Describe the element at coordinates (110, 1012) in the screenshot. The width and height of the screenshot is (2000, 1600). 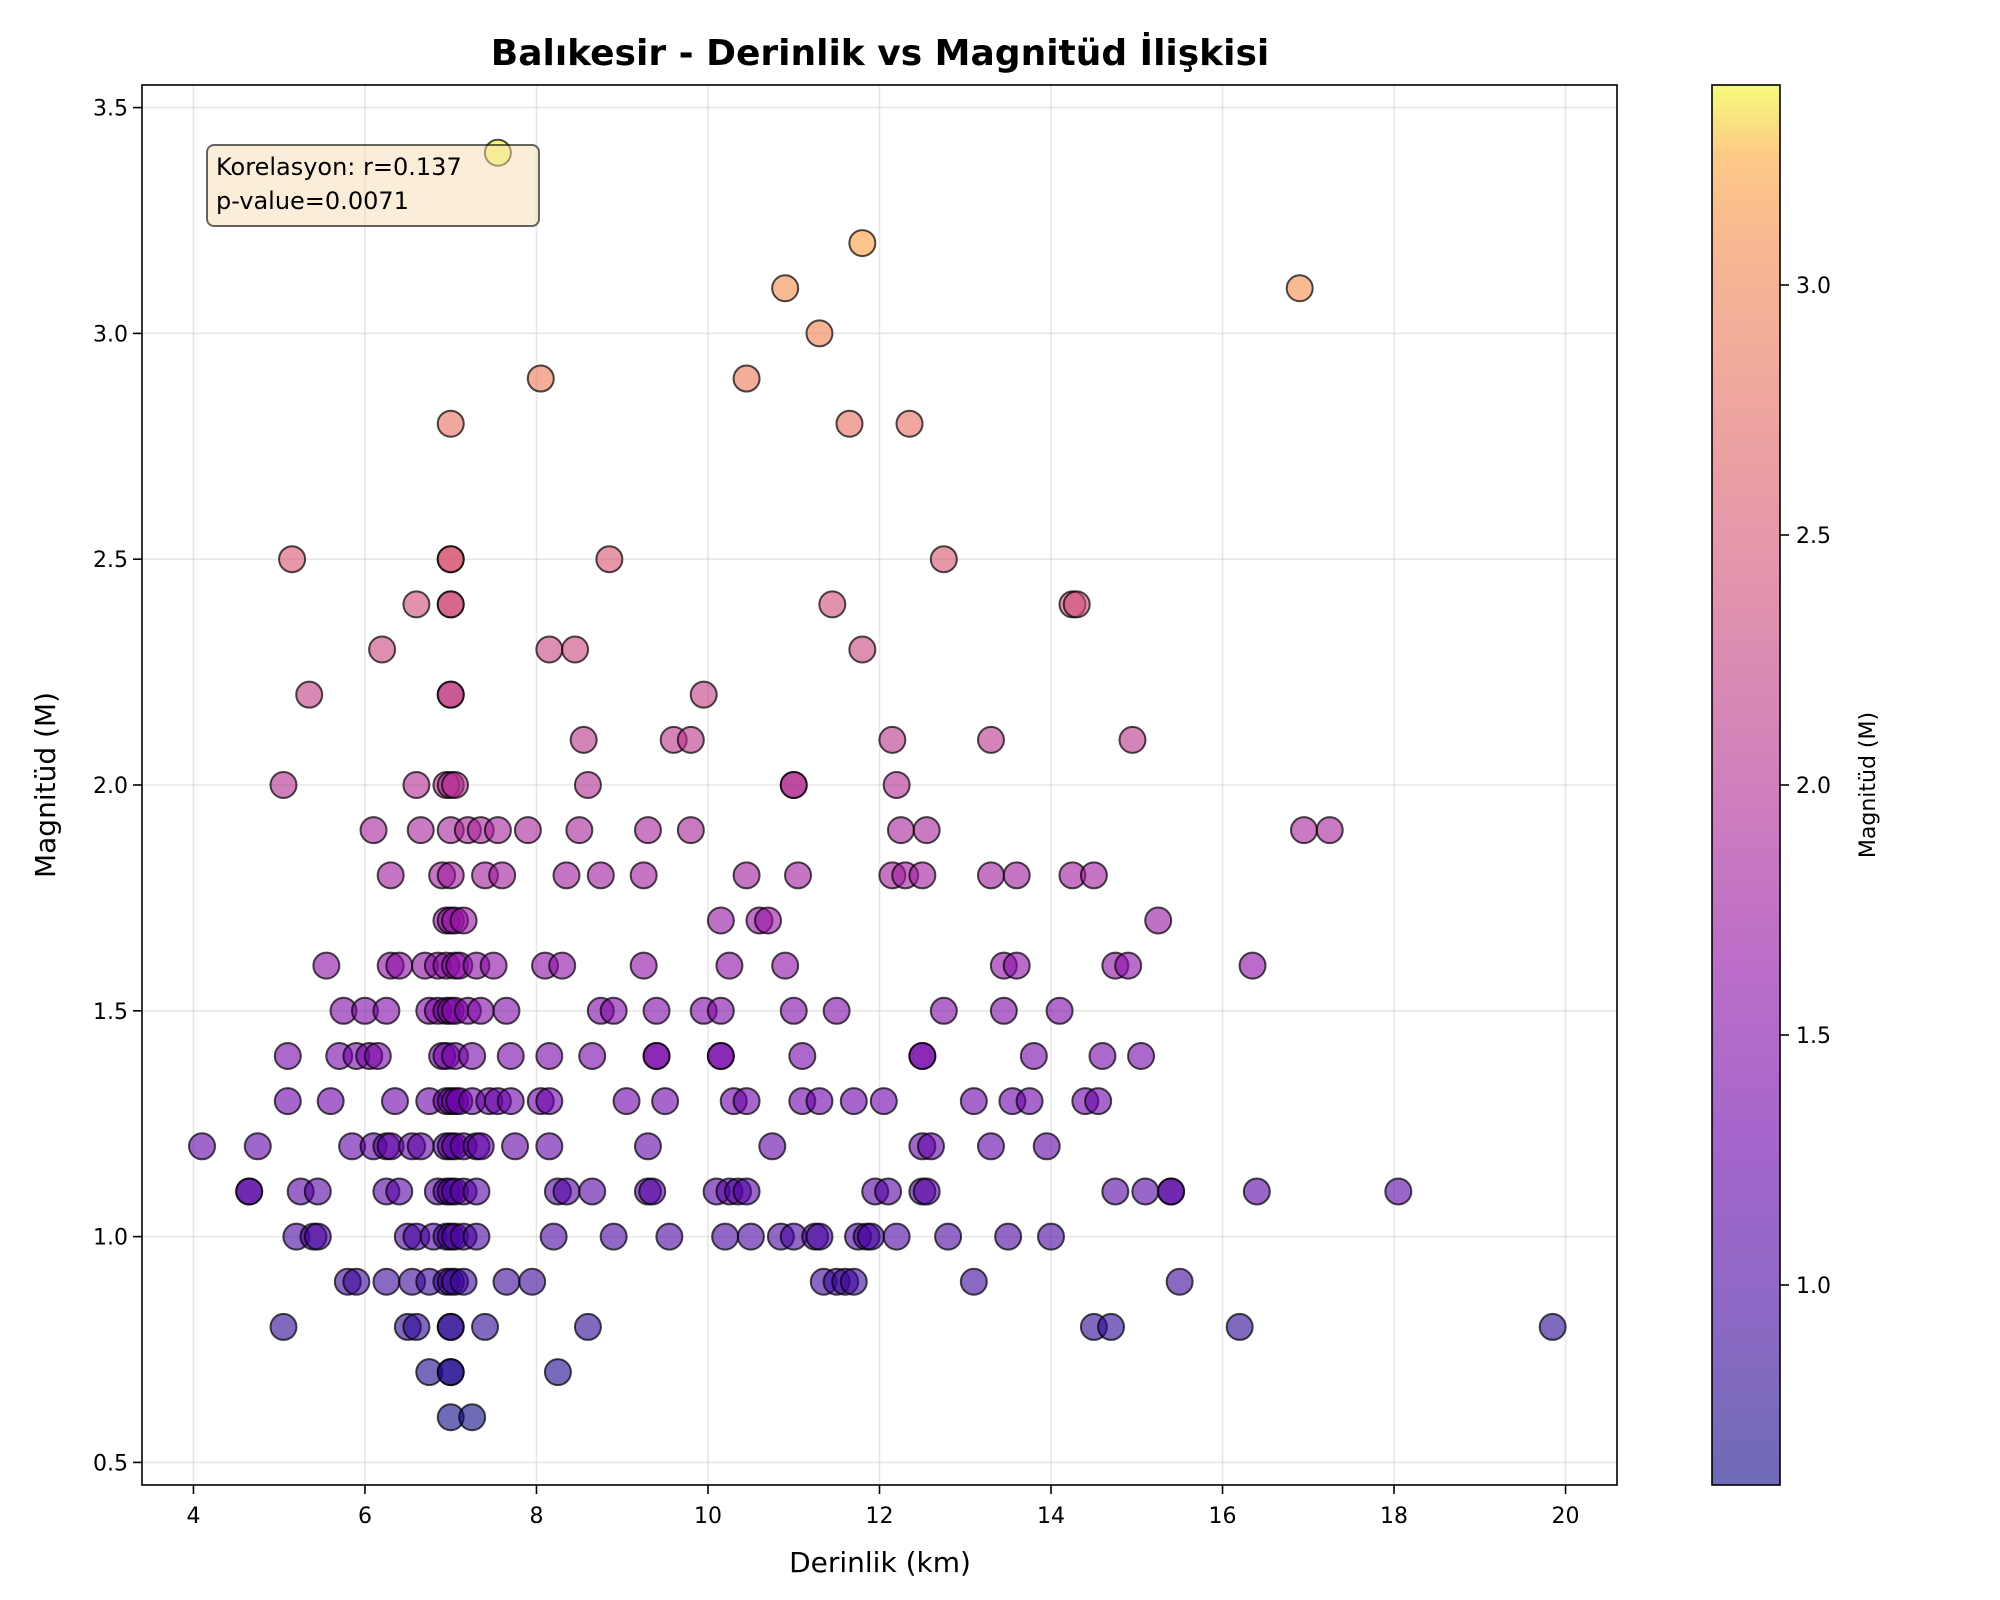
I see `y-tick-label: 1.5` at that location.